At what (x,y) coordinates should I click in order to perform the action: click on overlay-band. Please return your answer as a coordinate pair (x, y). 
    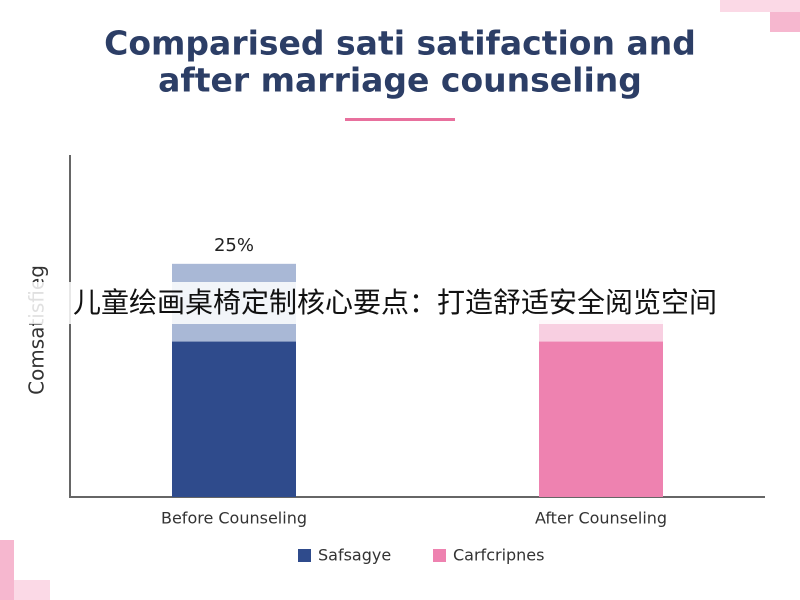
    Looking at the image, I should click on (400, 303).